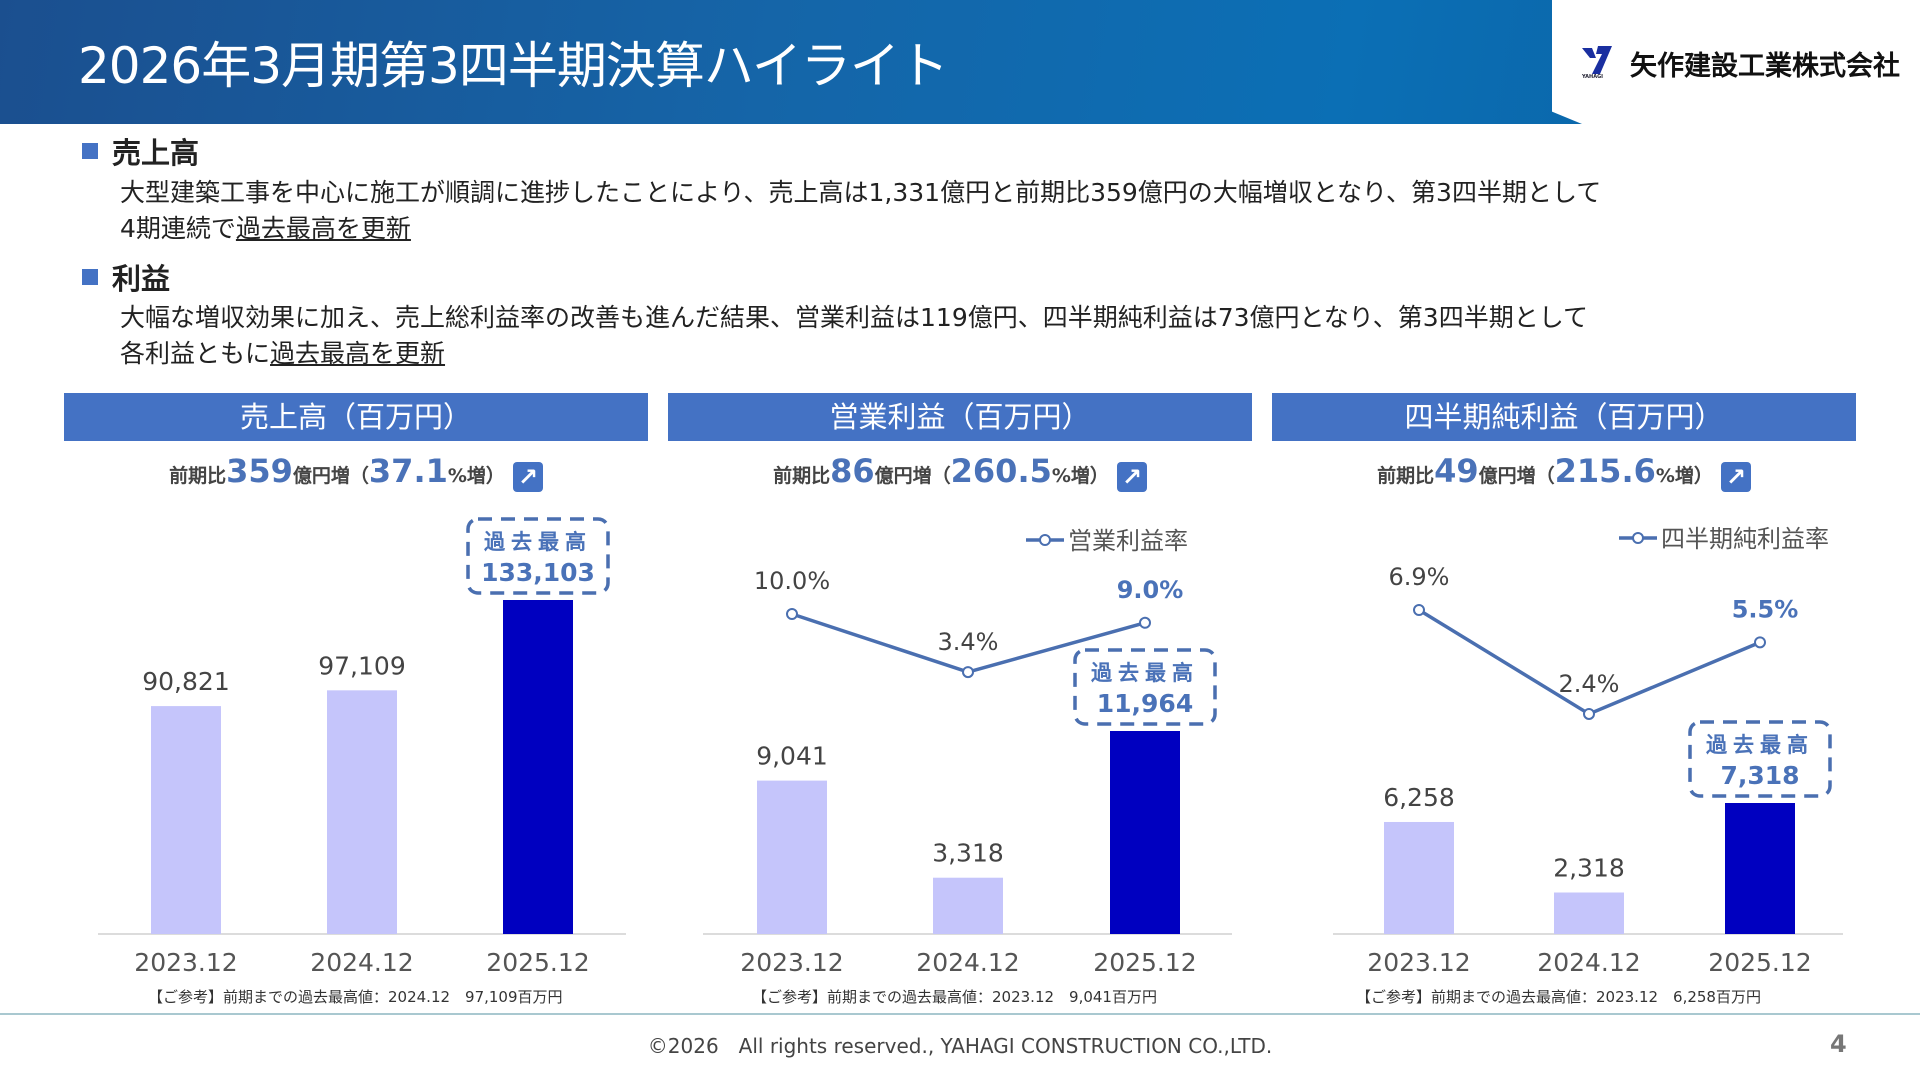  I want to click on footer-divider, so click(960, 1014).